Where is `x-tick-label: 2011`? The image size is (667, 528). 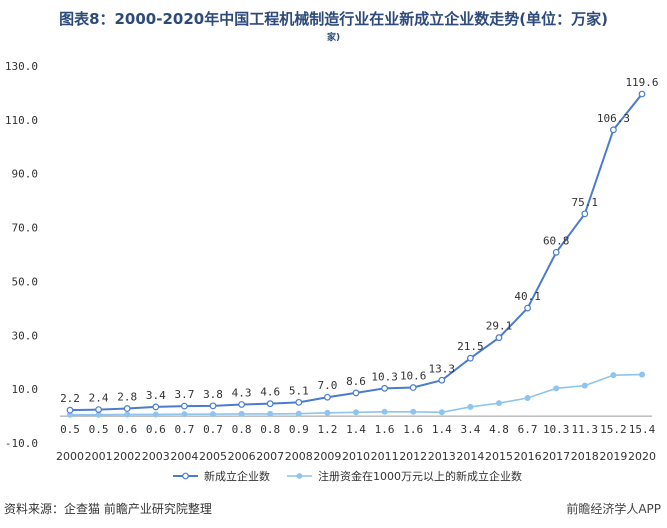
x-tick-label: 2011 is located at coordinates (385, 456).